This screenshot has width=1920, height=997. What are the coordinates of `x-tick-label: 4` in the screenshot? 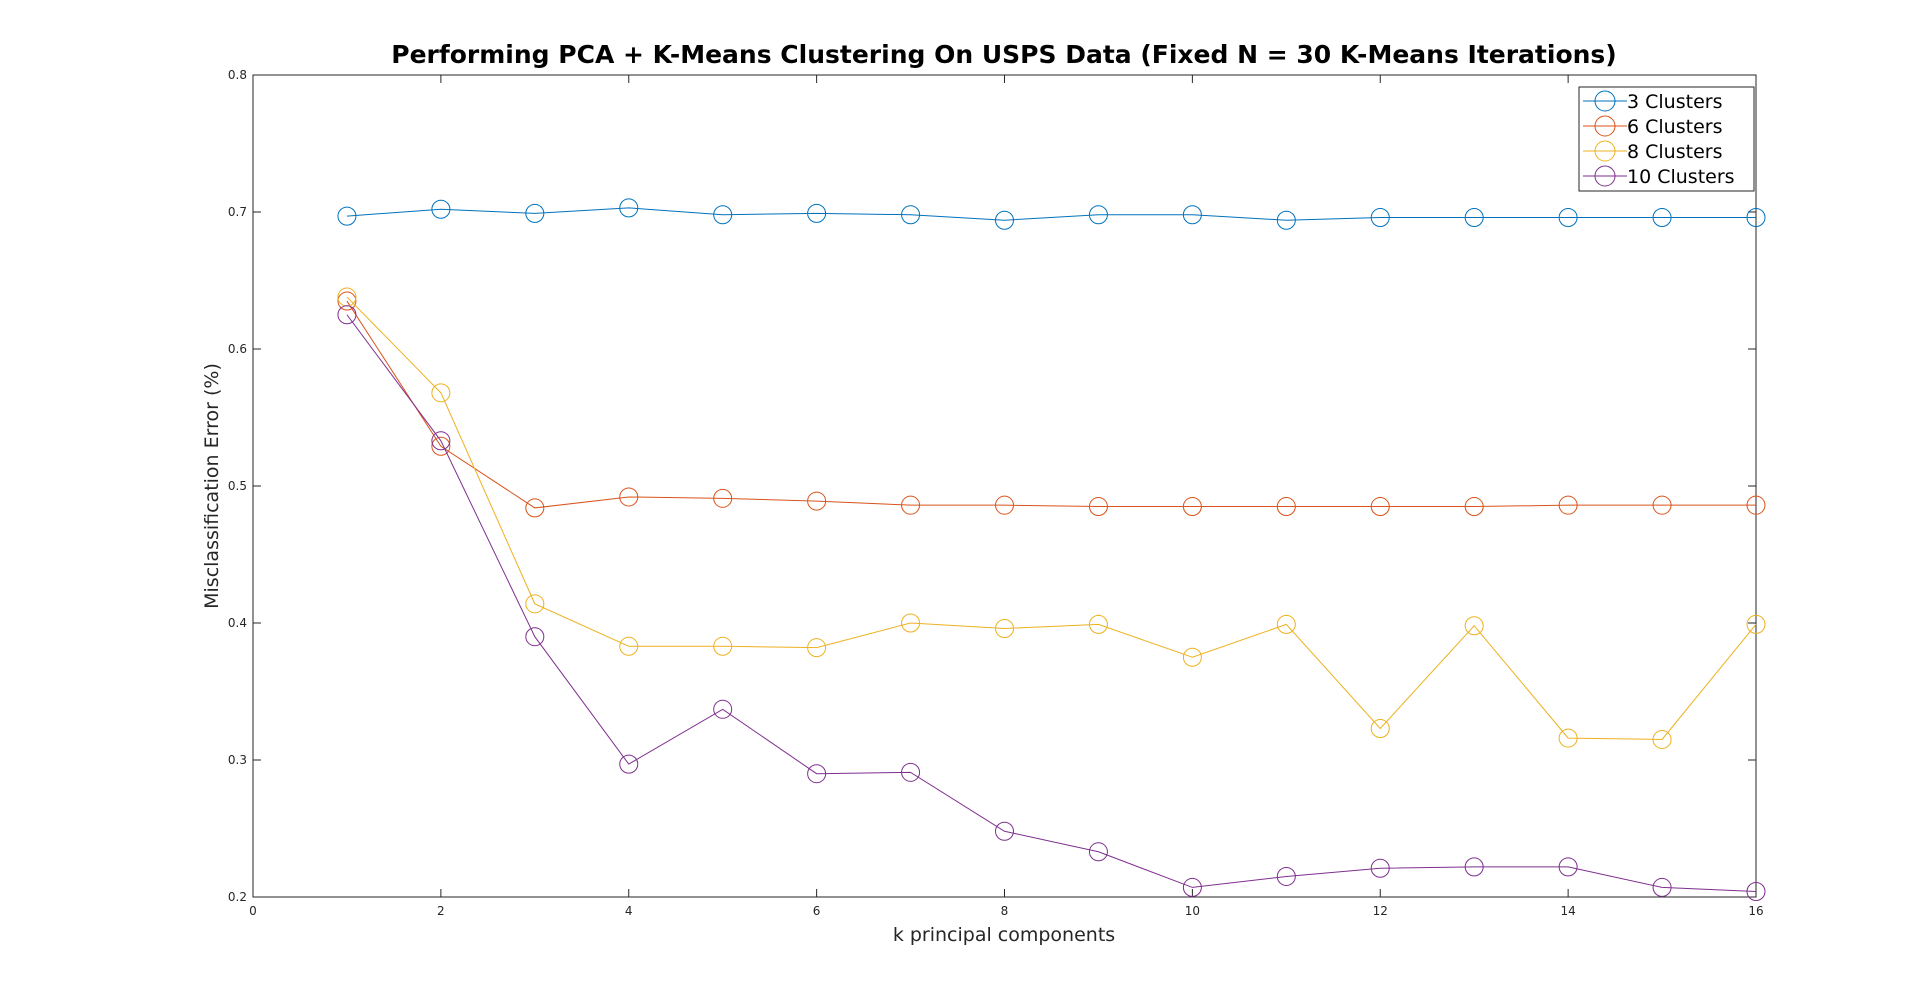 It's located at (629, 911).